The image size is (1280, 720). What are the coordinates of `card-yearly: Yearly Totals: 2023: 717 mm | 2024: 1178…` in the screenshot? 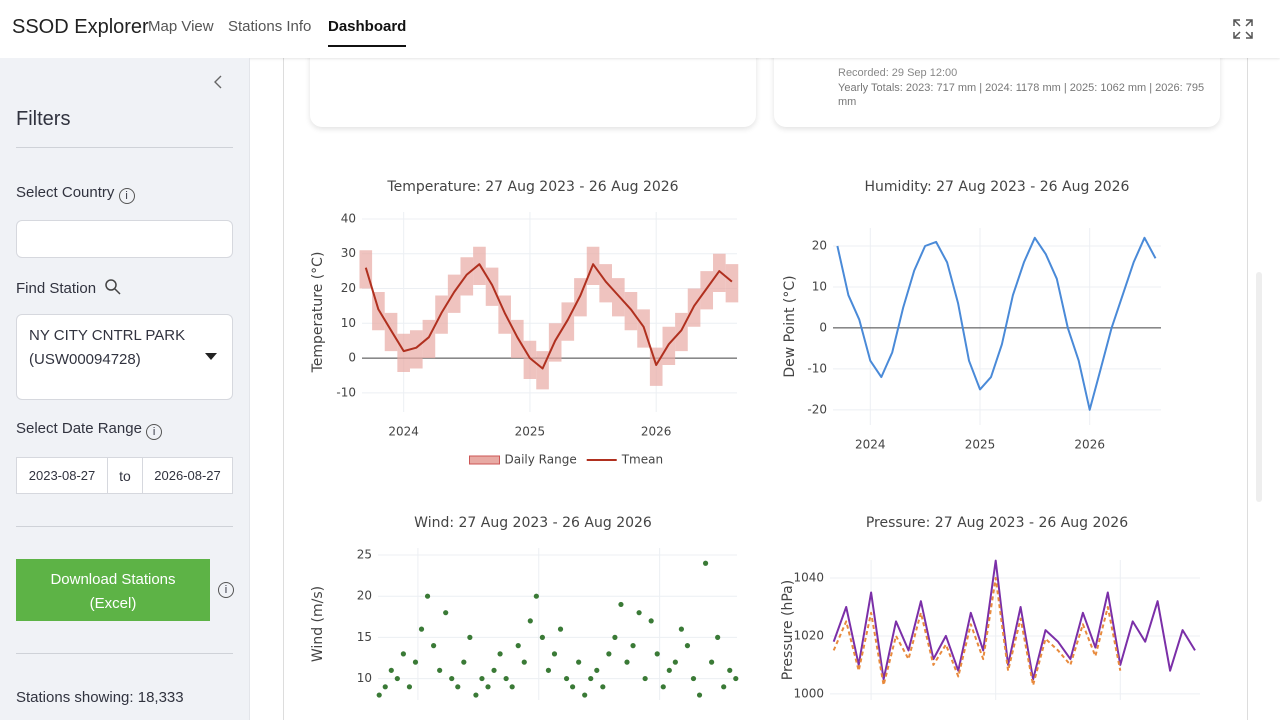 It's located at (1021, 95).